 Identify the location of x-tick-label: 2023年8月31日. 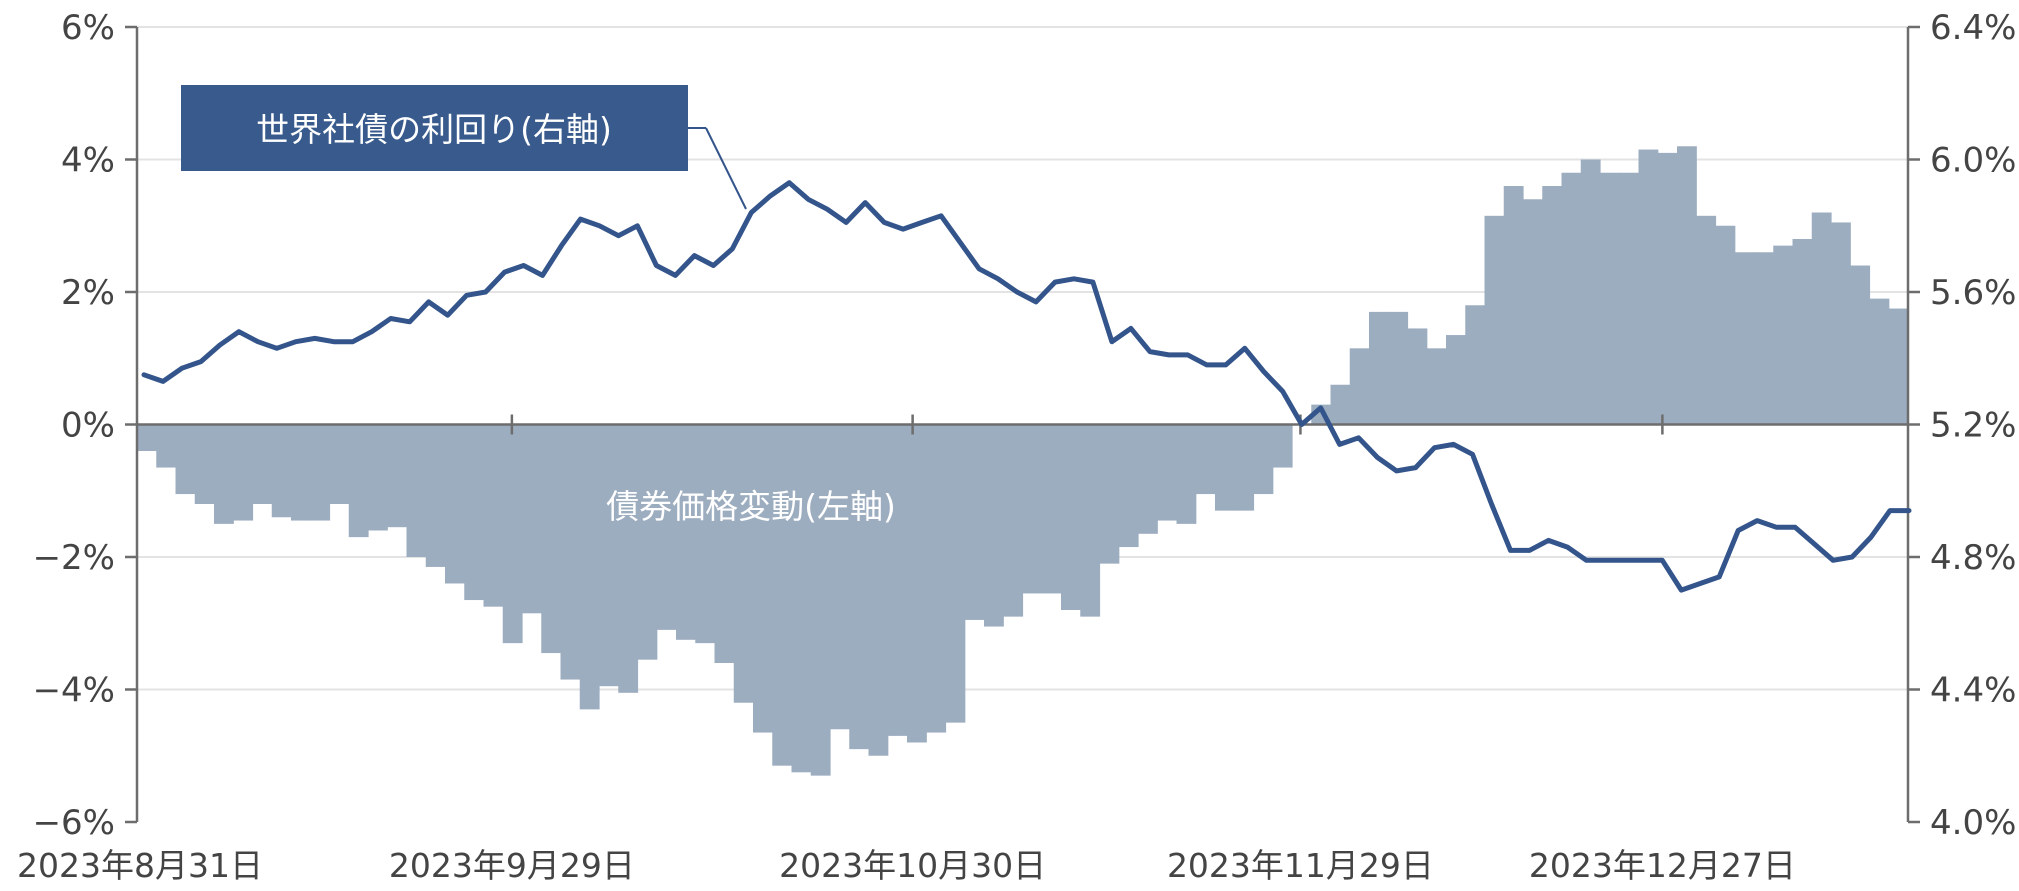
(140, 865).